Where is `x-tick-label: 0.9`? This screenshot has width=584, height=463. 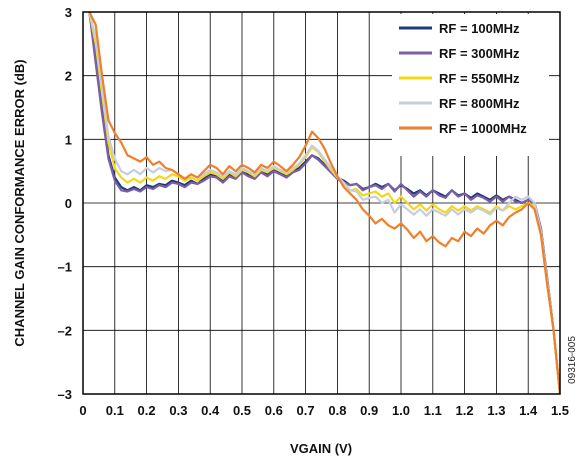
x-tick-label: 0.9 is located at coordinates (369, 410).